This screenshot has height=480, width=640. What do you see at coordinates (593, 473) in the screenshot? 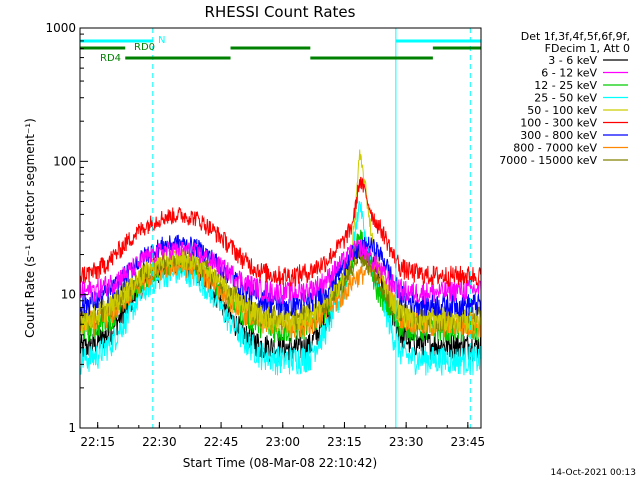
I see `footer-timestamp: 14-Oct-2021 00:13` at bounding box center [593, 473].